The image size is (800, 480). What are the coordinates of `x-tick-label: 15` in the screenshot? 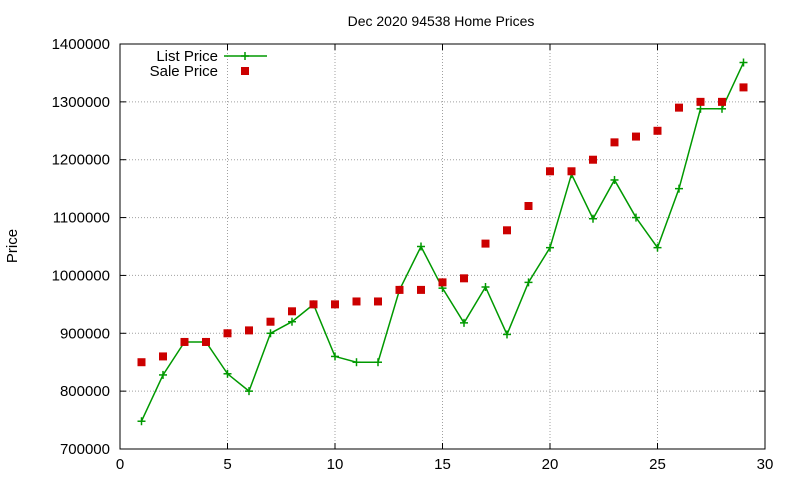 It's located at (442, 464).